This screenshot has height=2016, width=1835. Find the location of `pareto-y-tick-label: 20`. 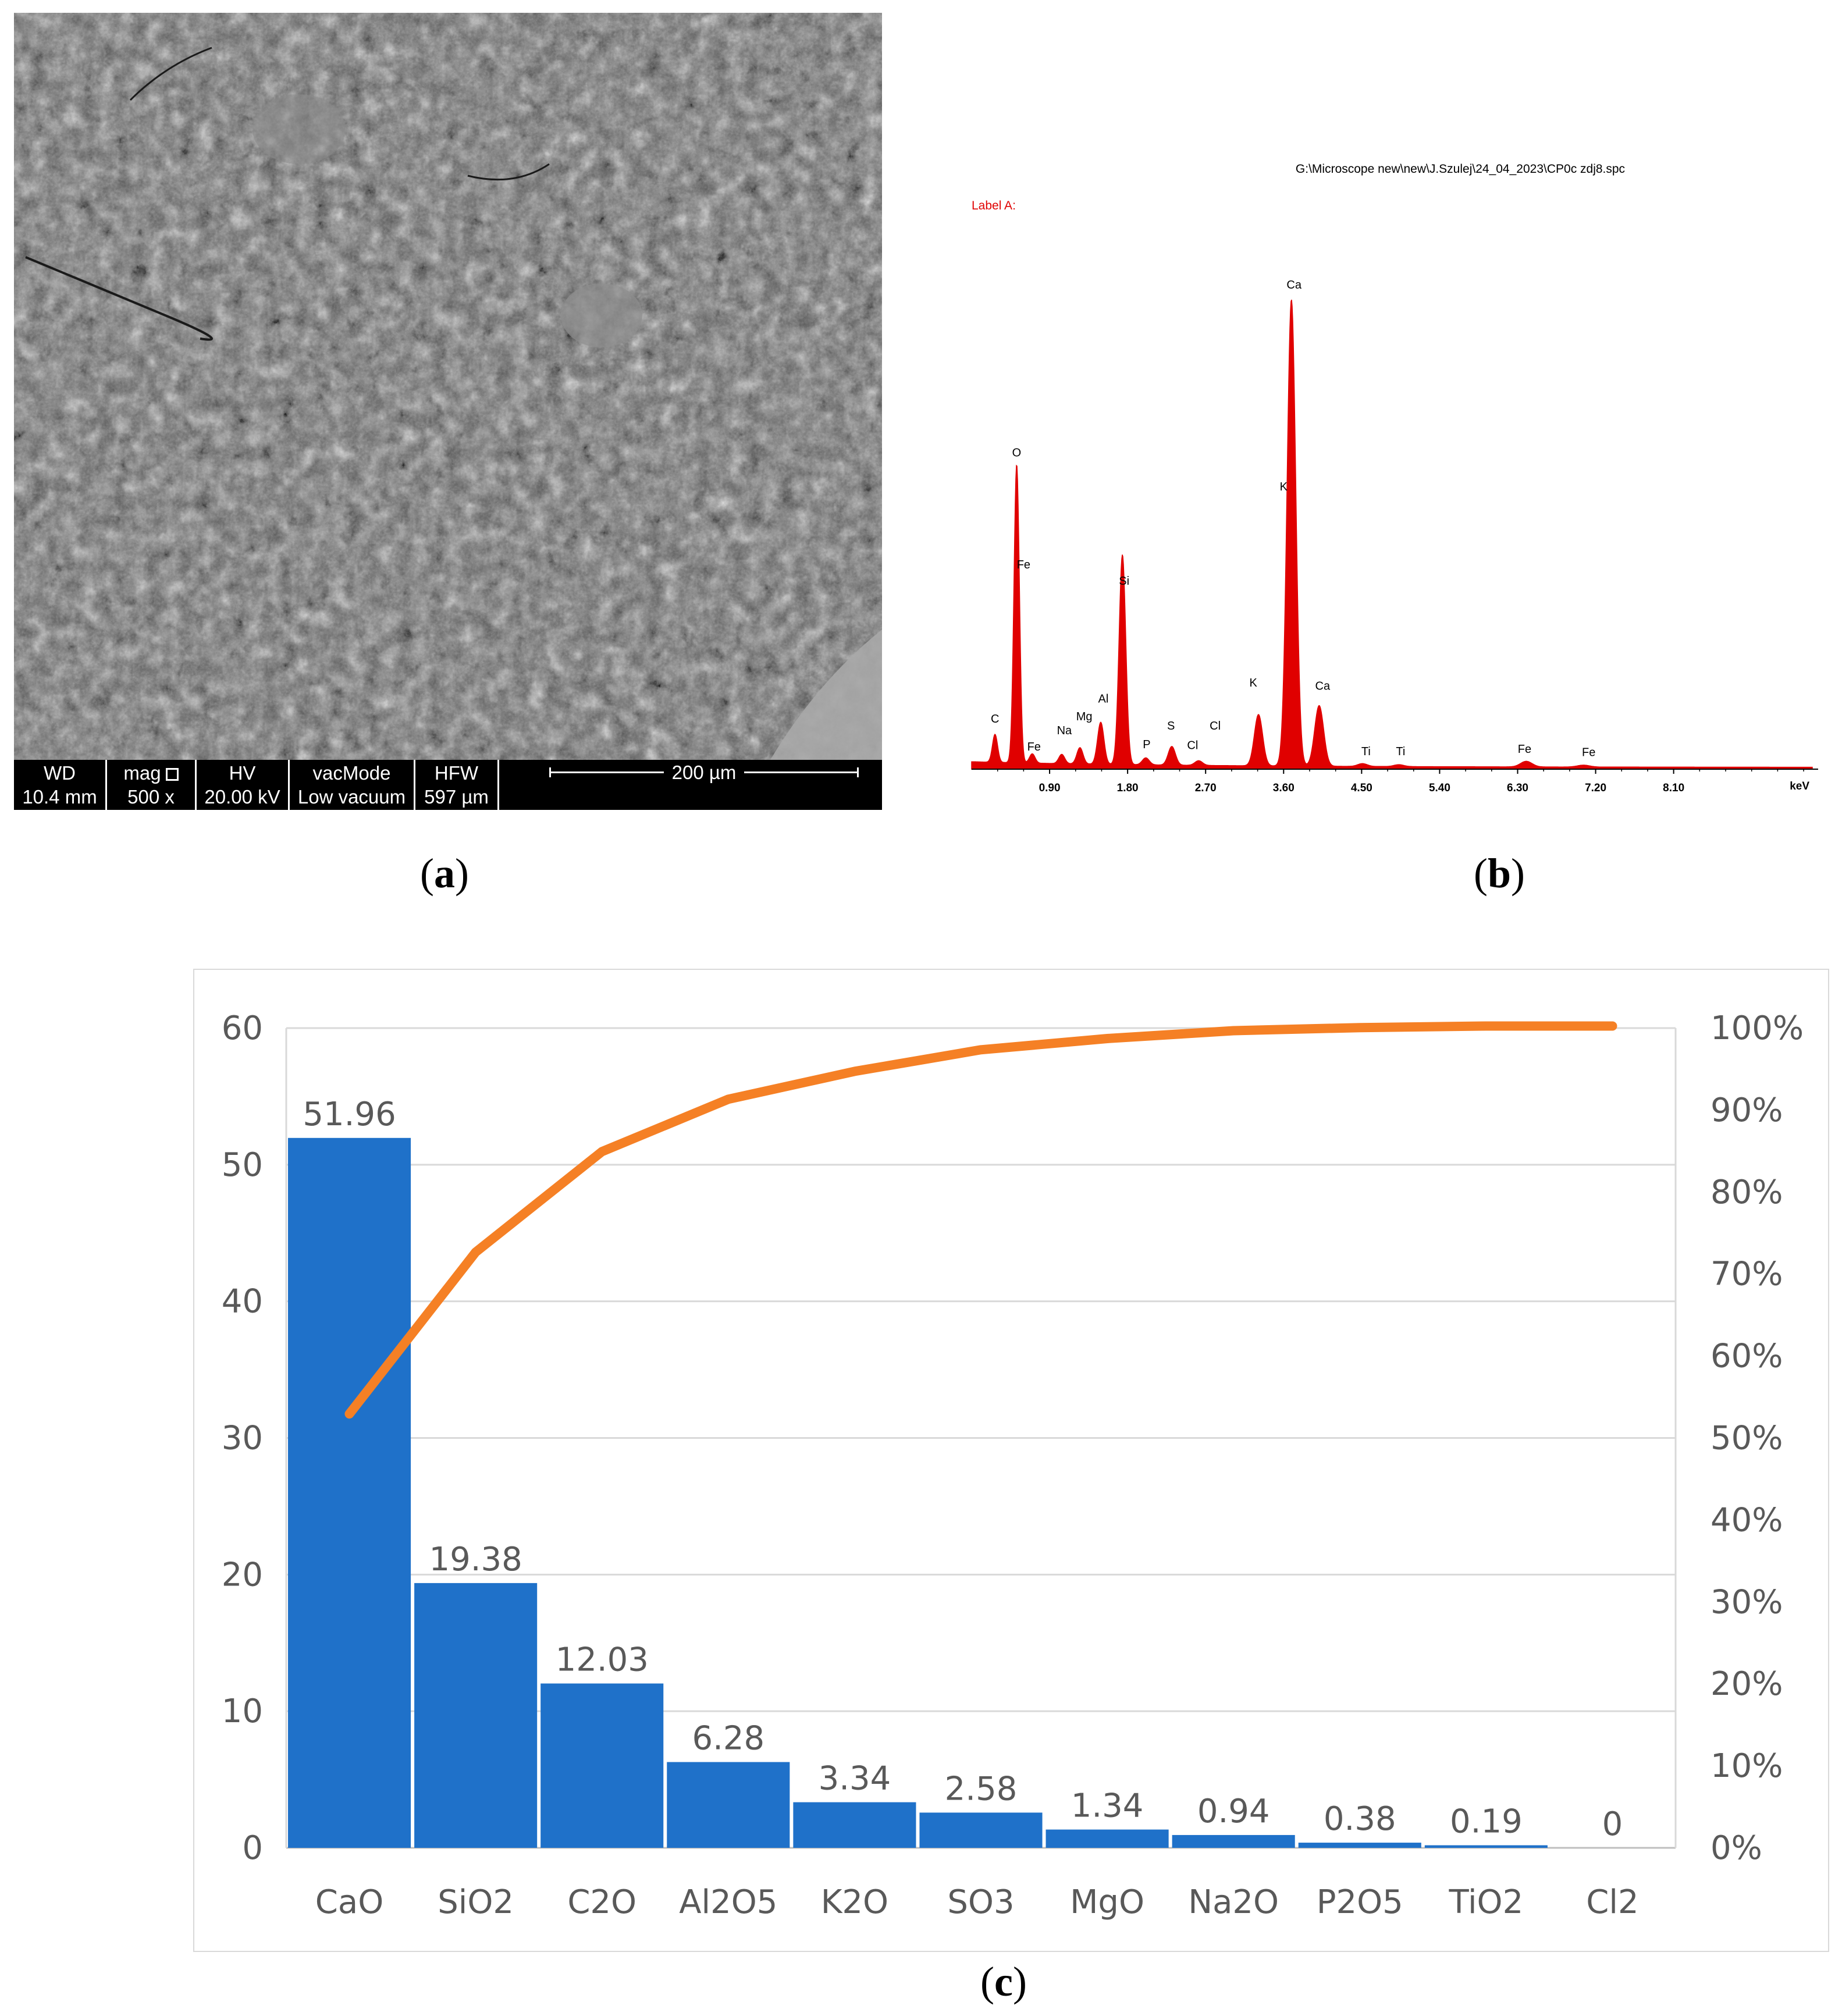

pareto-y-tick-label: 20 is located at coordinates (242, 1575).